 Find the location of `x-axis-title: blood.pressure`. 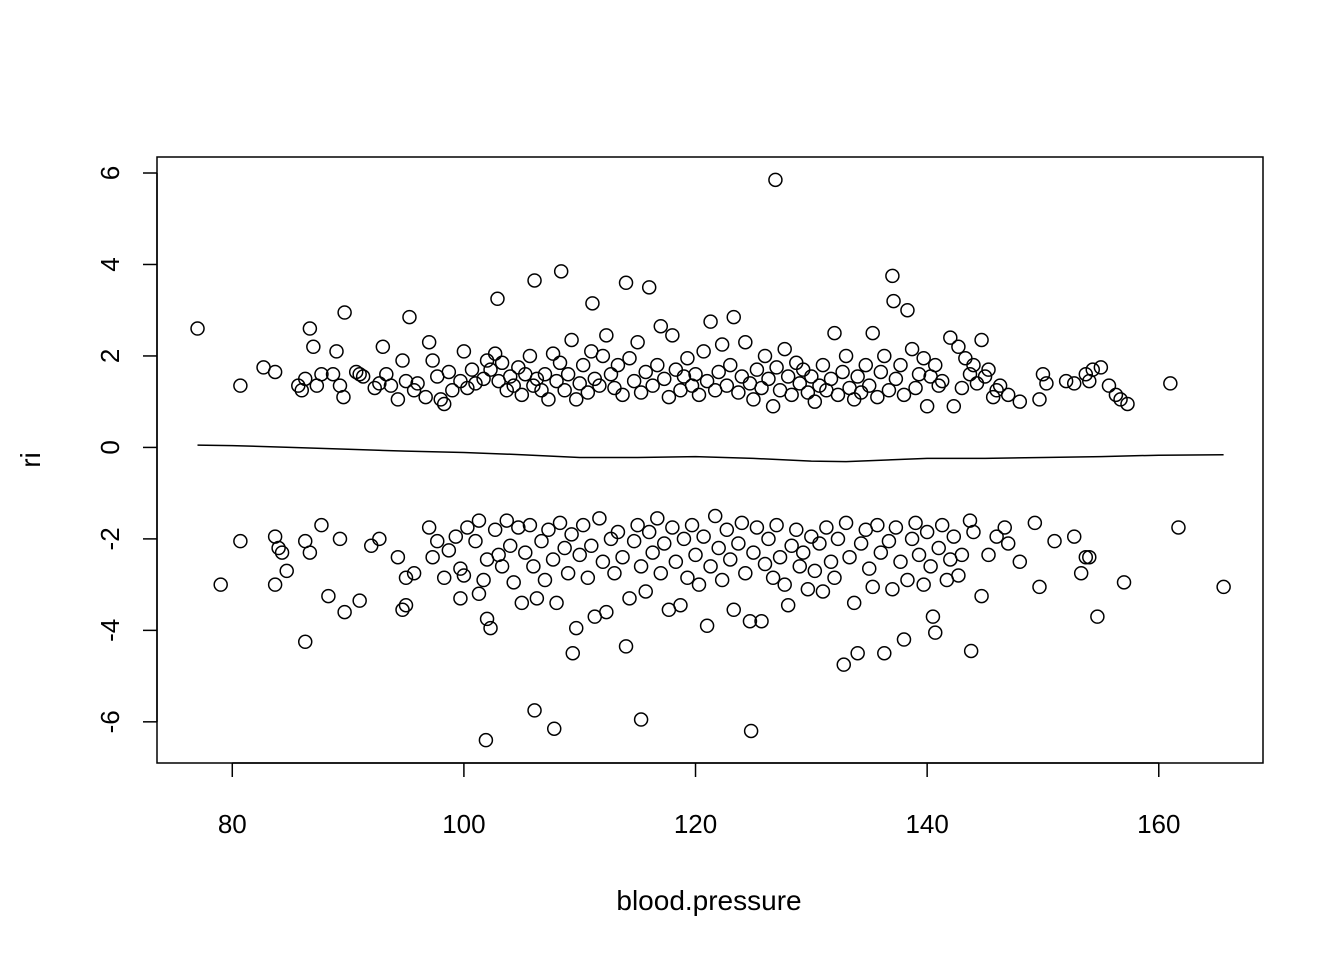

x-axis-title: blood.pressure is located at coordinates (708, 900).